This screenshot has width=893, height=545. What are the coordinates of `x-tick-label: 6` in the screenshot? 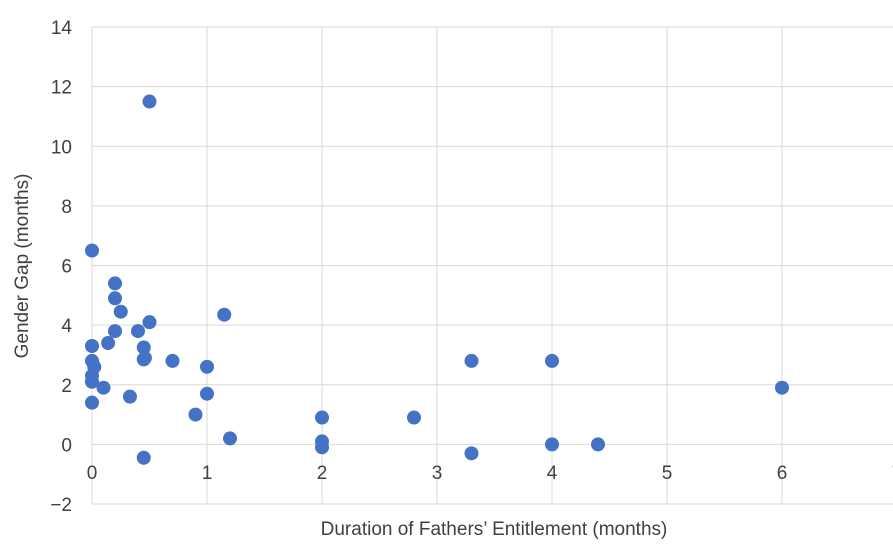 It's located at (782, 473).